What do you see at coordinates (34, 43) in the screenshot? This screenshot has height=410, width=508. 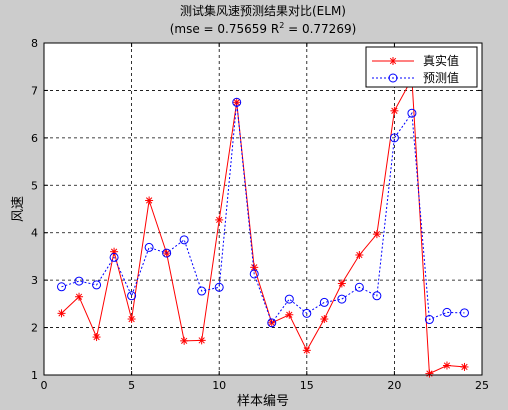 I see `y-tick-label: 8` at bounding box center [34, 43].